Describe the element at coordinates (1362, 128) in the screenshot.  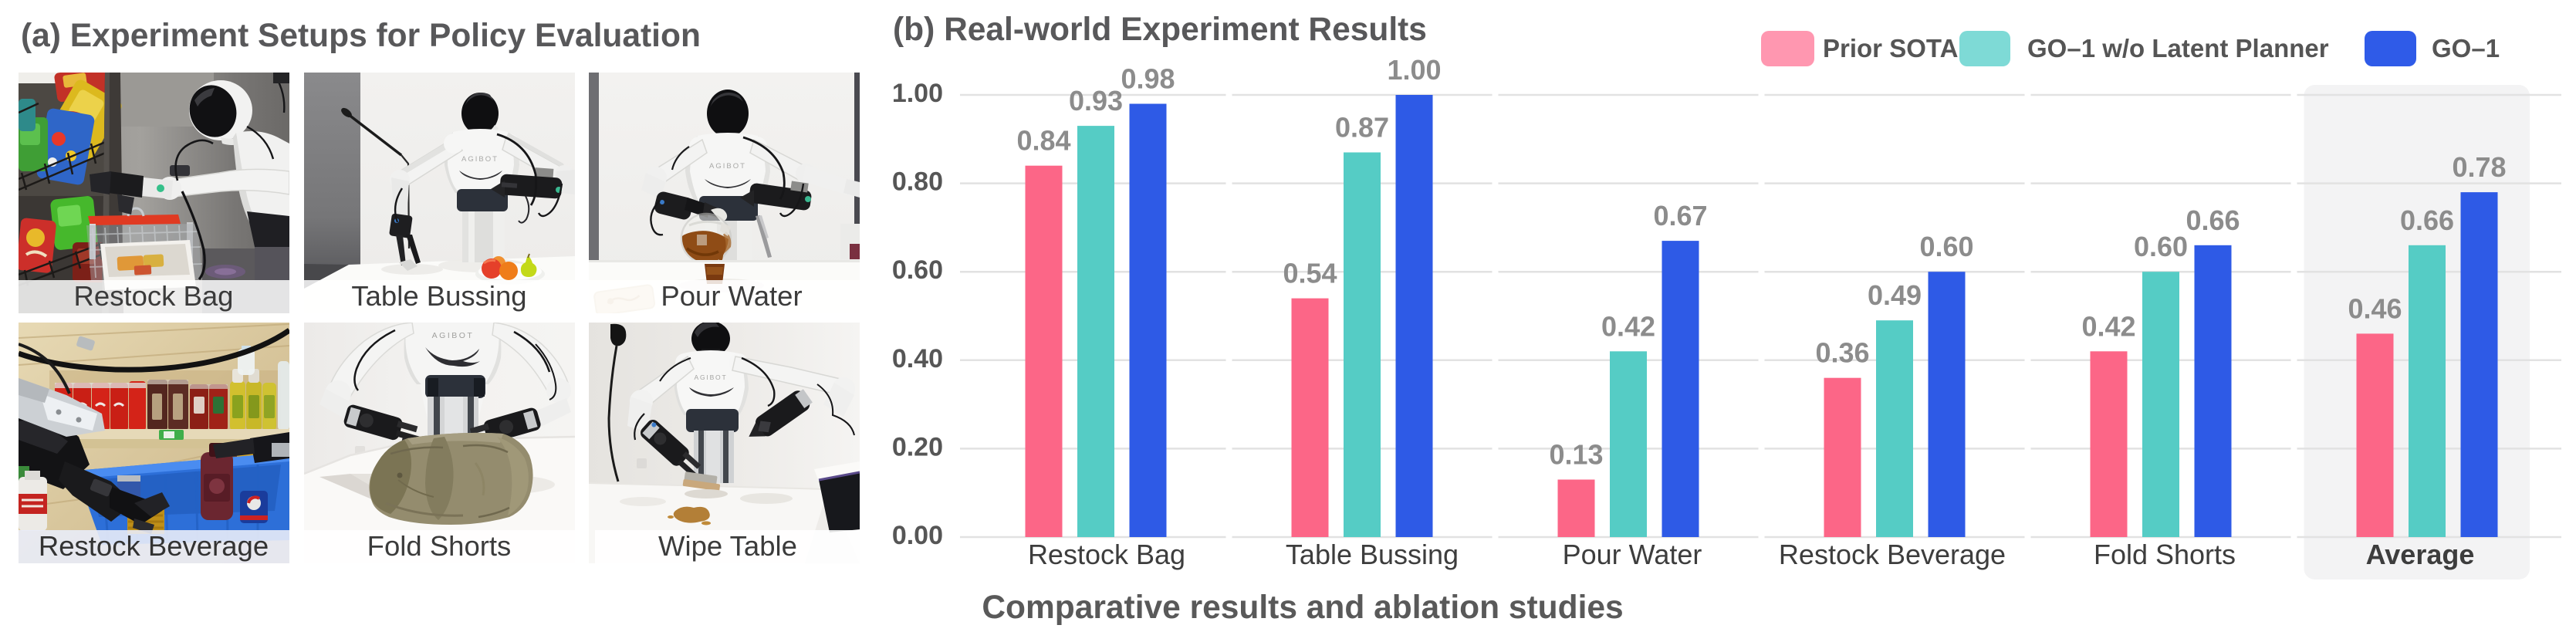
I see `svg-text: 0.87` at that location.